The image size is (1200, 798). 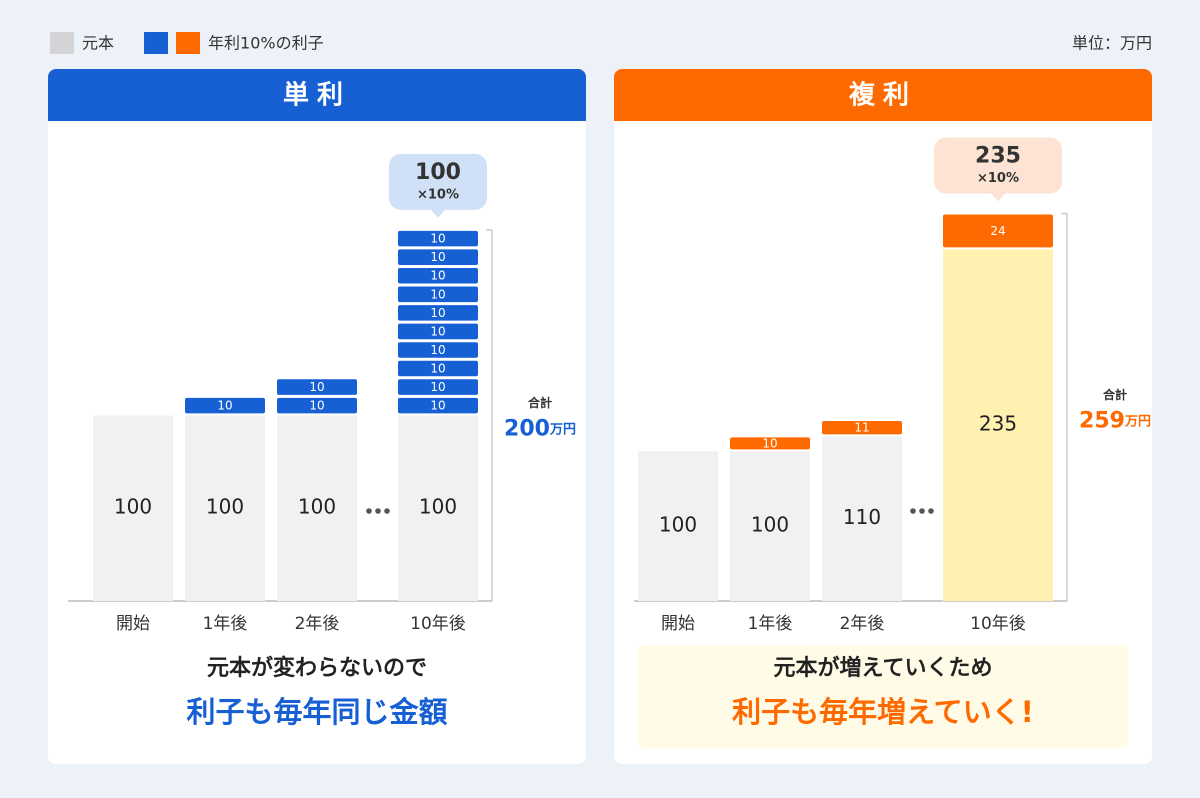 I want to click on interest-label: 11, so click(x=861, y=428).